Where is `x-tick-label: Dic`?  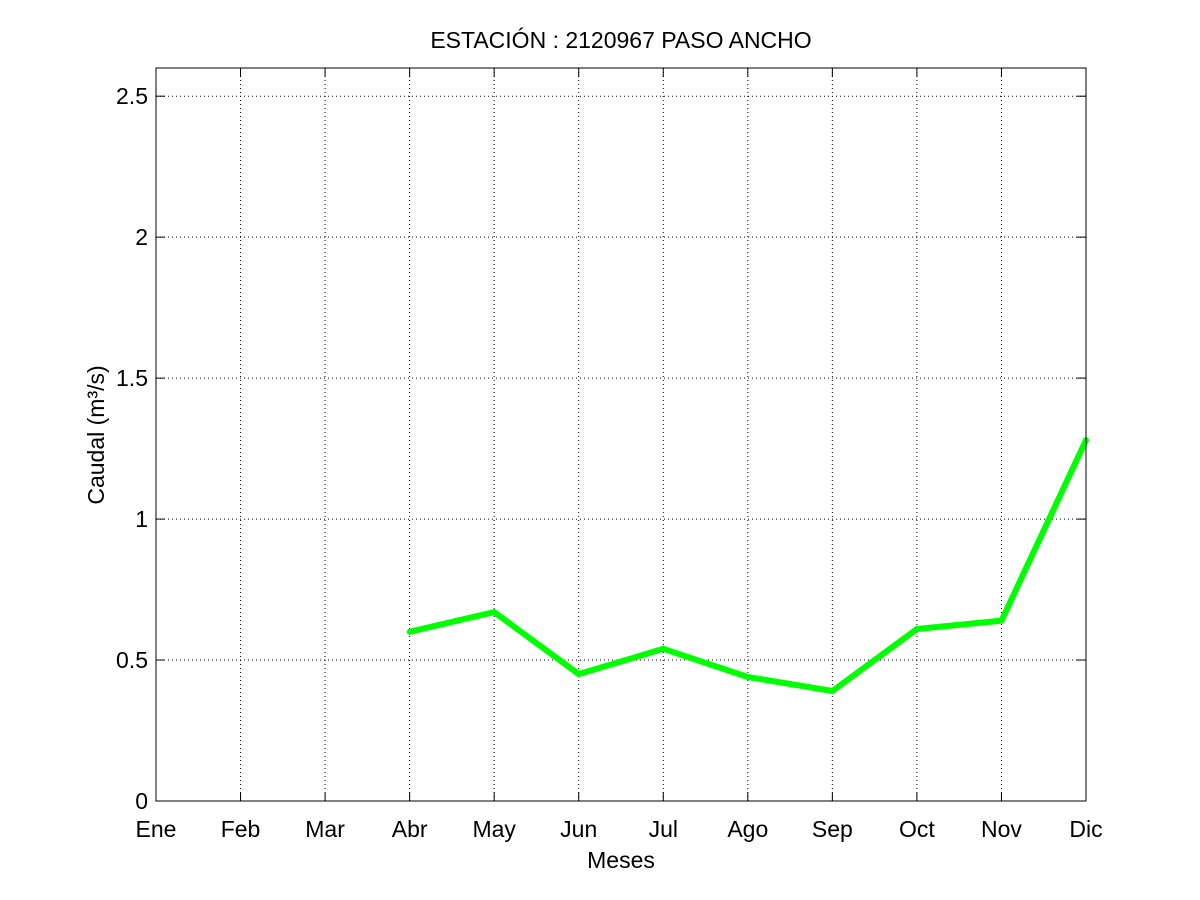 x-tick-label: Dic is located at coordinates (1085, 829).